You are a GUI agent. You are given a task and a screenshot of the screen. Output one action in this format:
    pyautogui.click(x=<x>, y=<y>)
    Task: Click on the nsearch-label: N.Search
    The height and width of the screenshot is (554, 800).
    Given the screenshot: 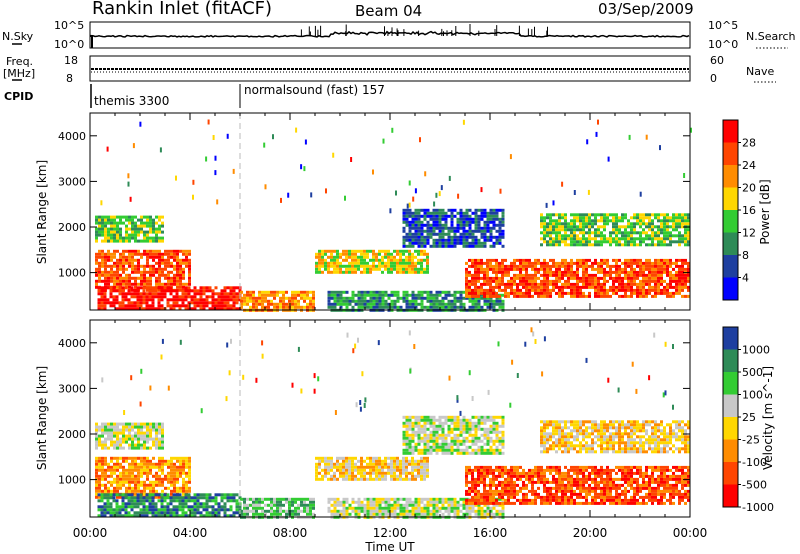 What is the action you would take?
    pyautogui.click(x=771, y=36)
    